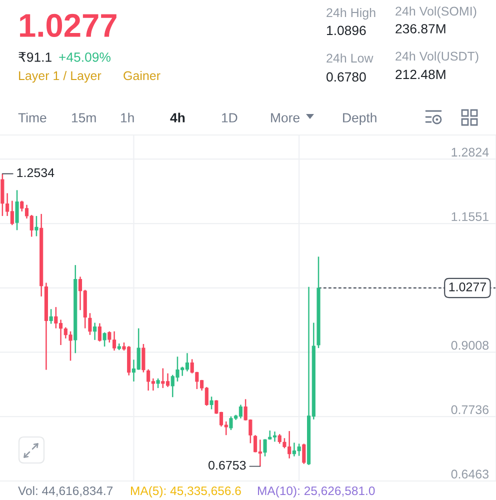 This screenshot has width=496, height=500. Describe the element at coordinates (346, 77) in the screenshot. I see `text: 0.6780` at that location.